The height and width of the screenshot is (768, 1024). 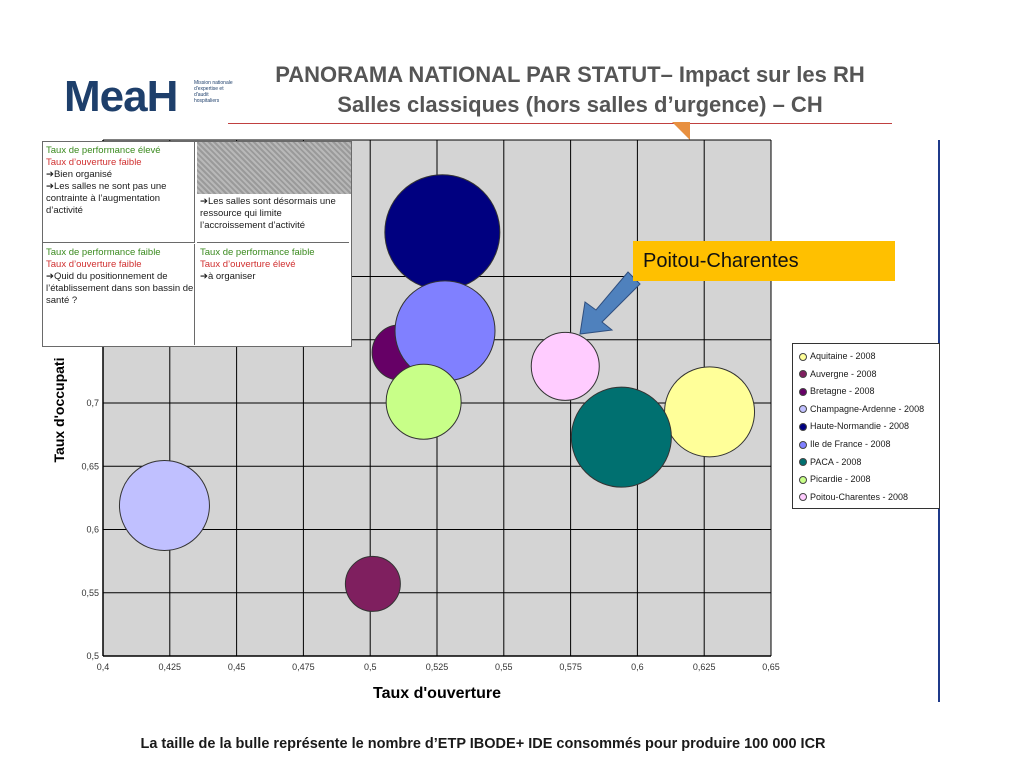 What do you see at coordinates (860, 426) in the screenshot?
I see `legend-label: Haute-Normandie - 2008` at bounding box center [860, 426].